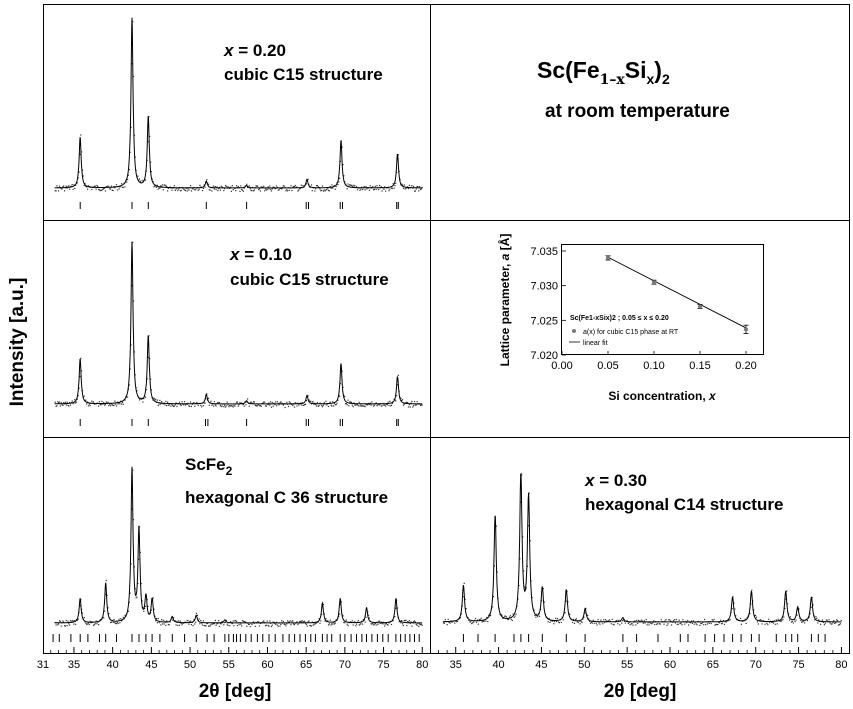 The width and height of the screenshot is (853, 709). What do you see at coordinates (568, 70) in the screenshot?
I see `title-main: Sc(Fe` at bounding box center [568, 70].